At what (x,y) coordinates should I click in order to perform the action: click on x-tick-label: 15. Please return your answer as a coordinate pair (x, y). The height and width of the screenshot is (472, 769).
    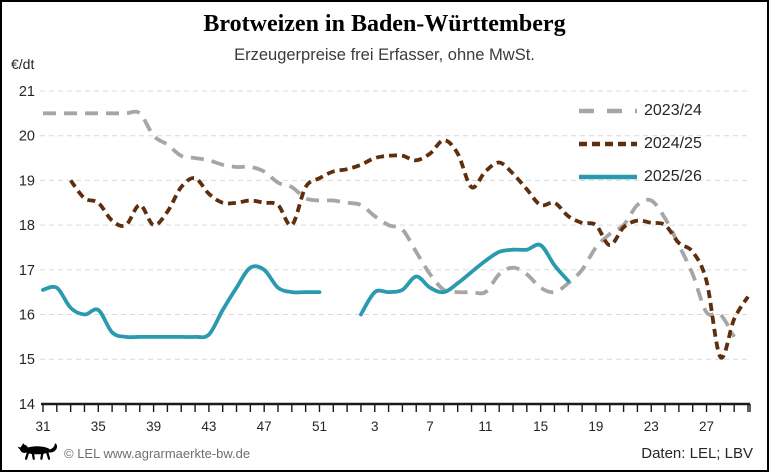
    Looking at the image, I should click on (540, 426).